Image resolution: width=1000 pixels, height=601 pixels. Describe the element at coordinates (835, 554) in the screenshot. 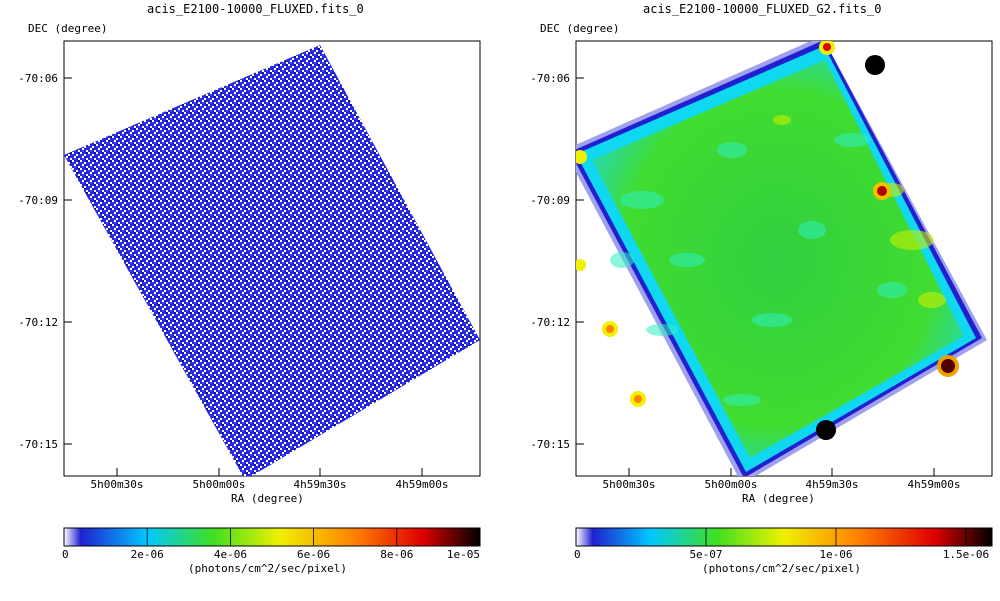

I see `colorbar-tick-label: 1e-06` at that location.